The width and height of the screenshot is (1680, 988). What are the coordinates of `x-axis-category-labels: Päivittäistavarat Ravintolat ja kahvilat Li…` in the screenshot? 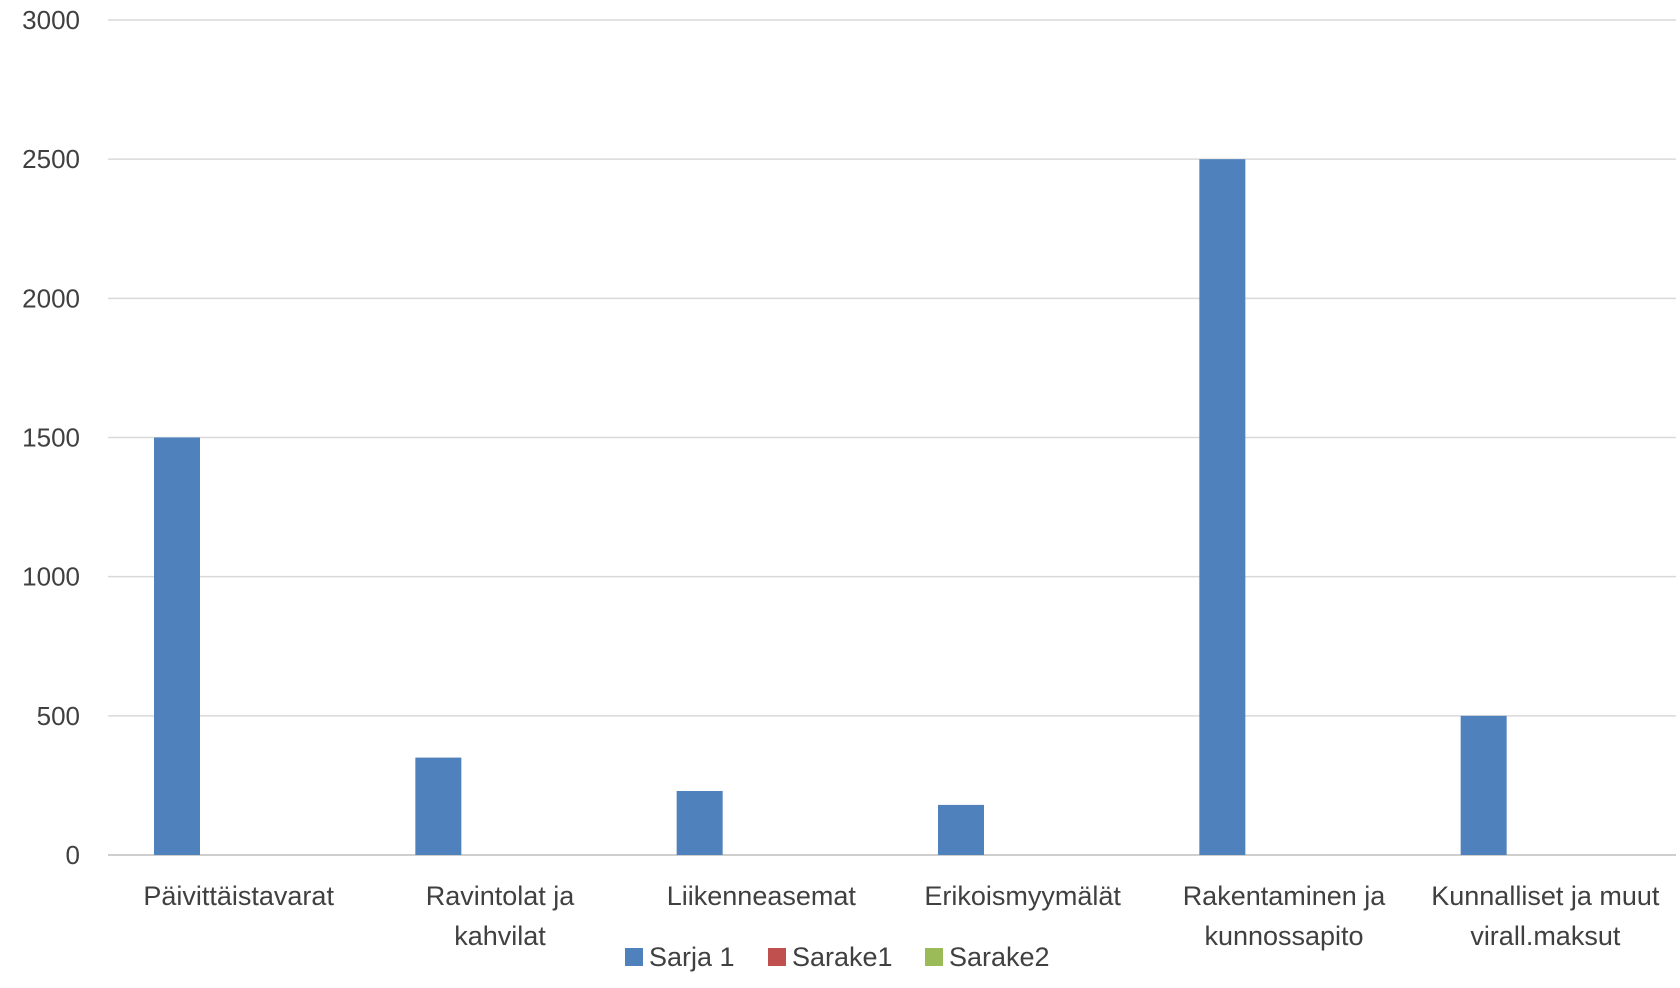 It's located at (901, 916).